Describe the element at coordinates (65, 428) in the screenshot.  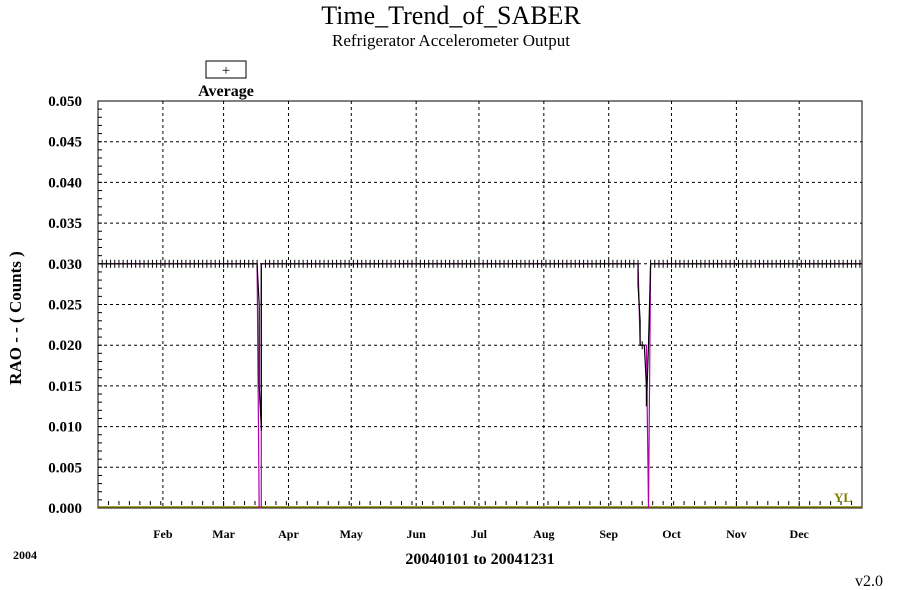
I see `y-tick-label: 0.010` at that location.